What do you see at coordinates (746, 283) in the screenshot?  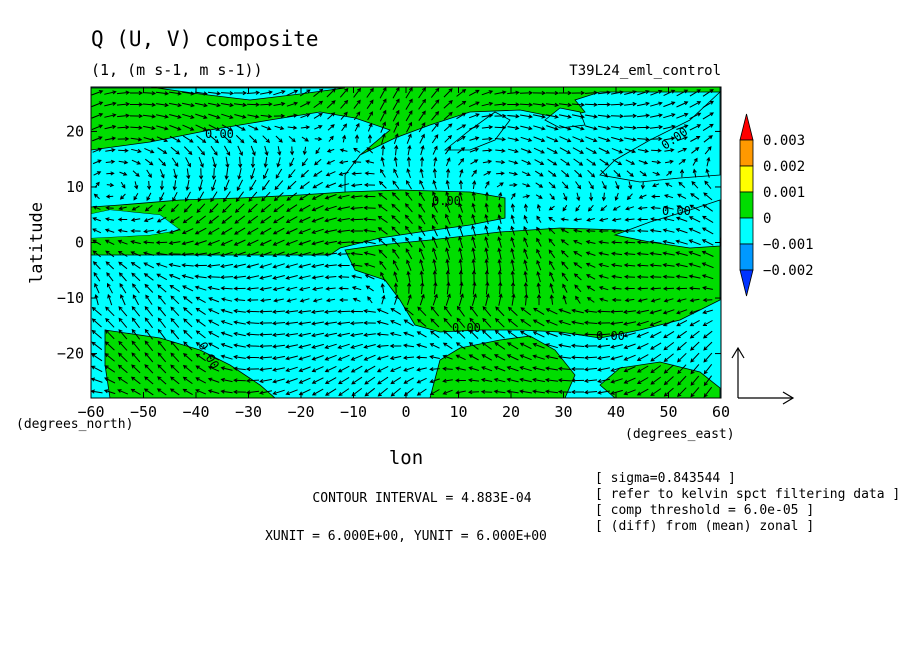 I see `colorbar-bottom-arrow` at bounding box center [746, 283].